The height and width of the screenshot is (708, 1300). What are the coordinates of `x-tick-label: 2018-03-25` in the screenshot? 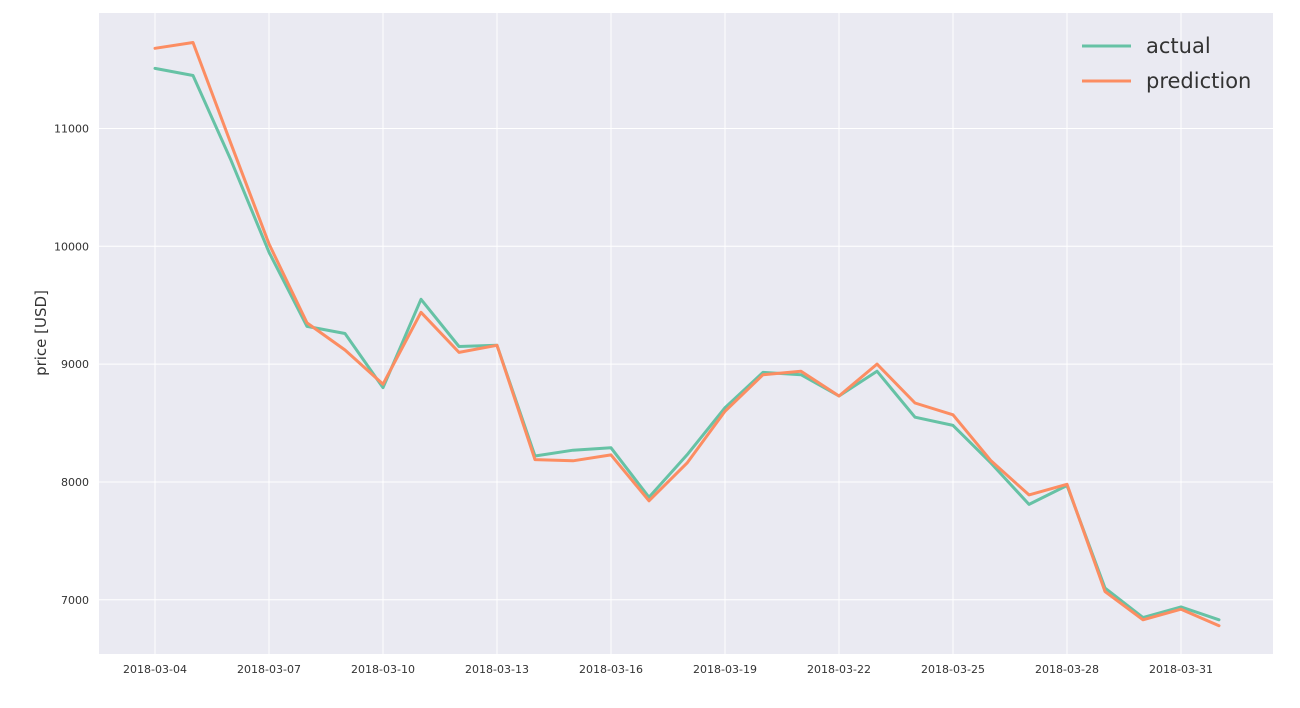 It's located at (953, 669).